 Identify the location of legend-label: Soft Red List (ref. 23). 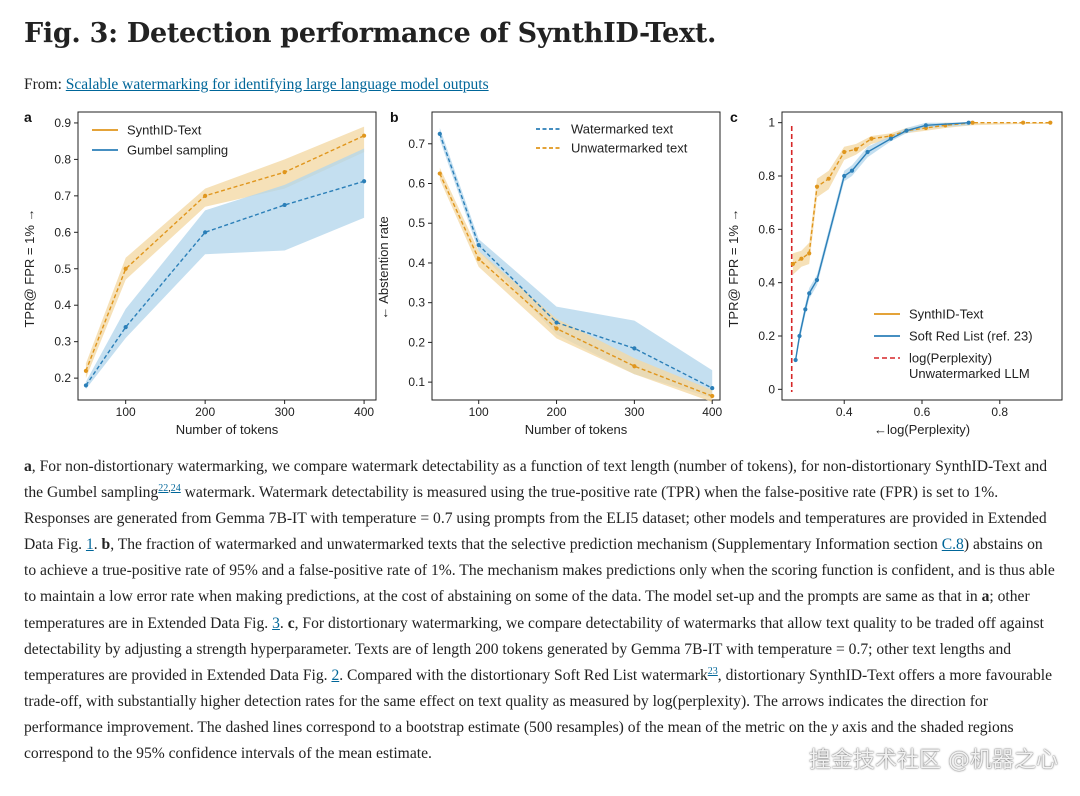
(971, 336).